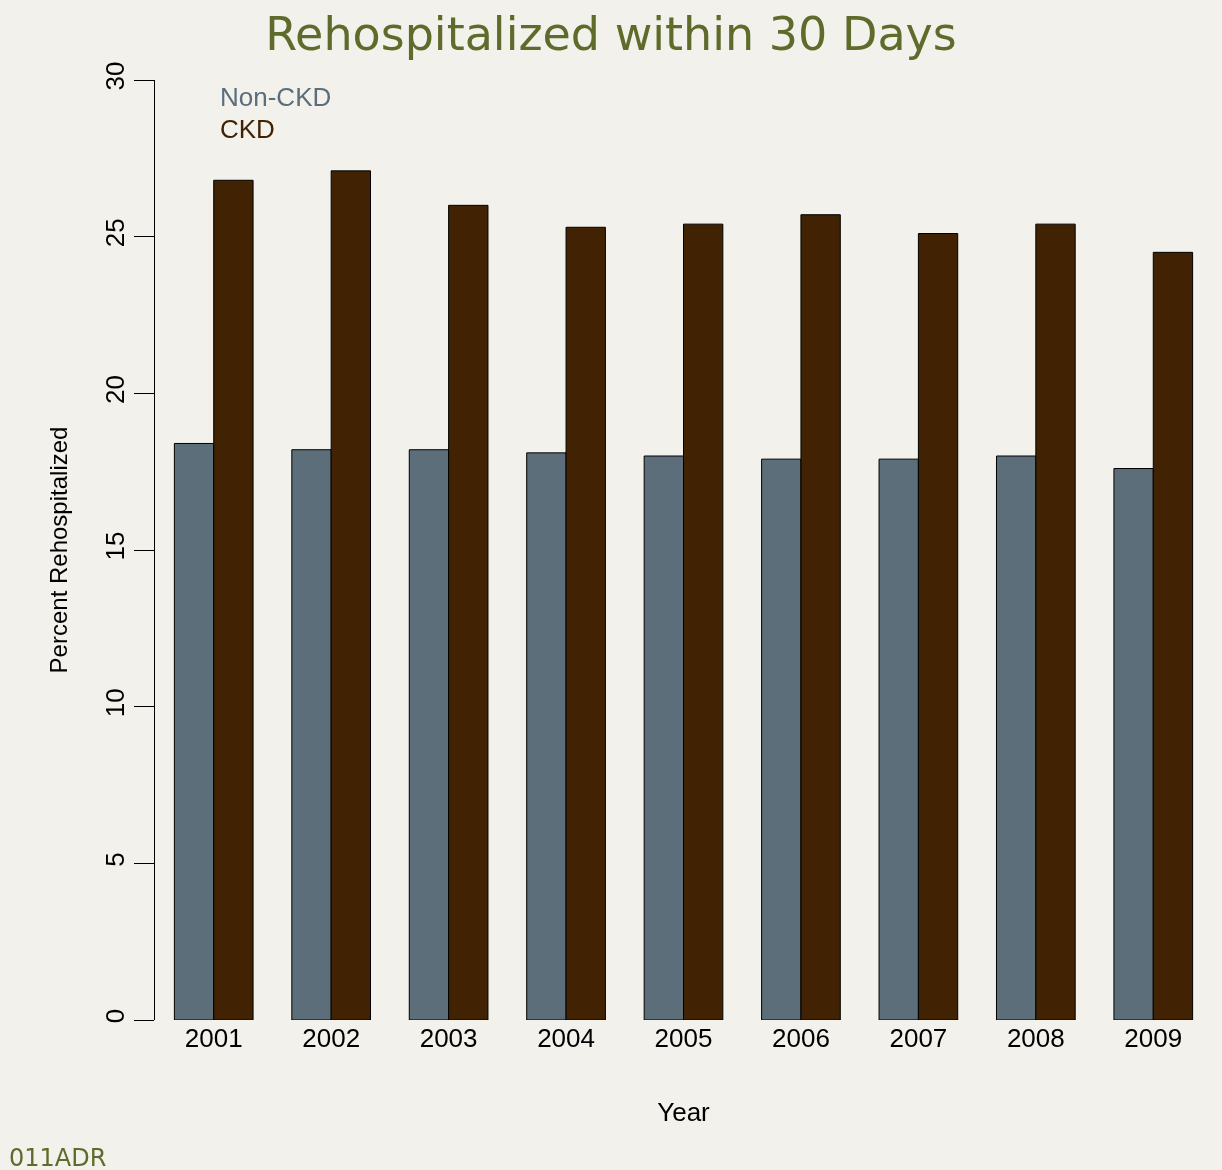 Image resolution: width=1222 pixels, height=1170 pixels. What do you see at coordinates (276, 97) in the screenshot?
I see `text: Non-CKD` at bounding box center [276, 97].